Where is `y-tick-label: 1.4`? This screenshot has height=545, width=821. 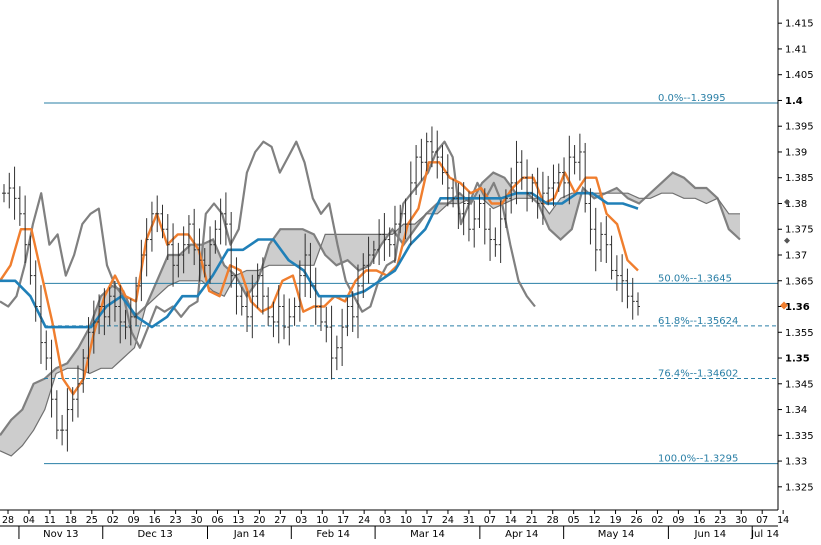
y-tick-label: 1.4 is located at coordinates (794, 101).